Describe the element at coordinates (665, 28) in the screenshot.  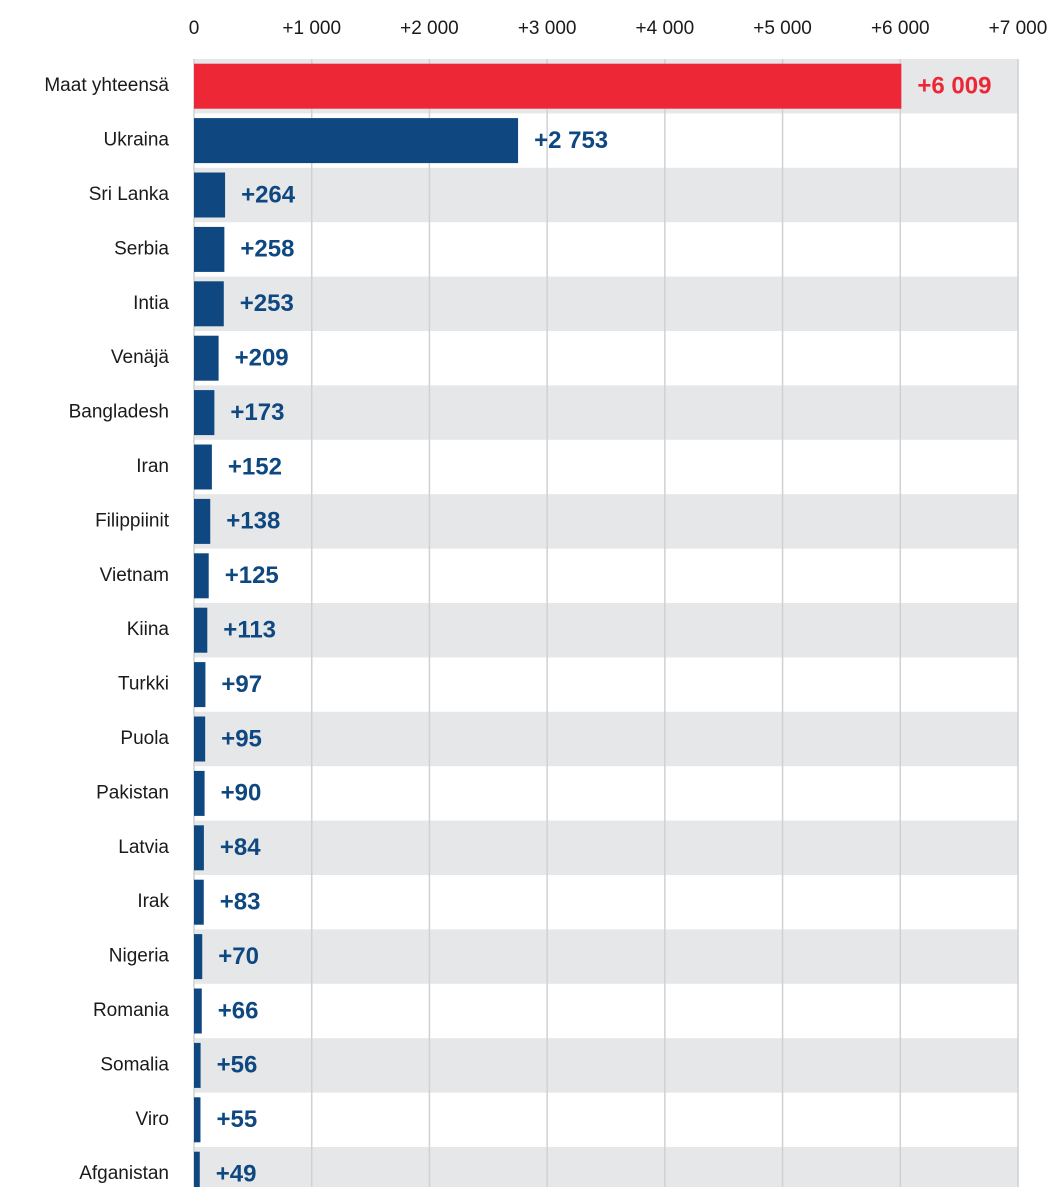
I see `x-tick-label: +4 000` at that location.